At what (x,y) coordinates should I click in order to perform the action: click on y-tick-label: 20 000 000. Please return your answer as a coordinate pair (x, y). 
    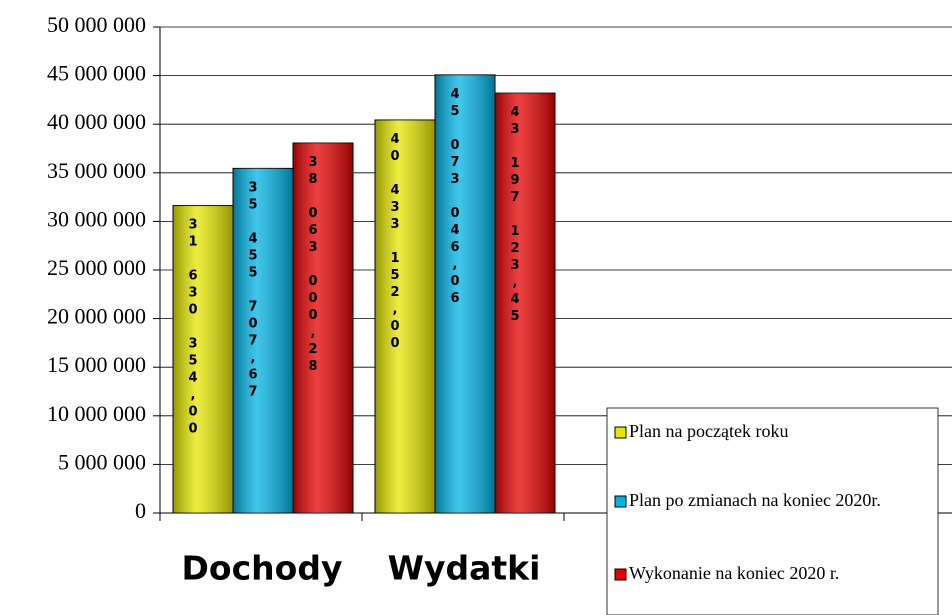
    Looking at the image, I should click on (96, 316).